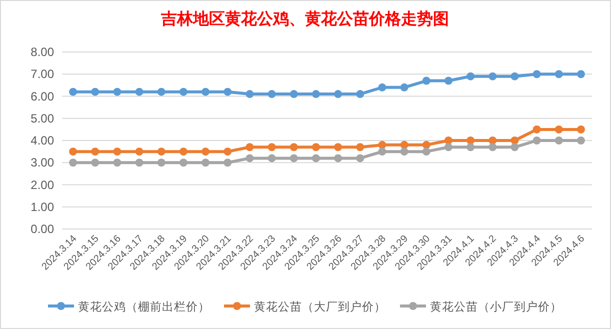 The image size is (611, 329). What do you see at coordinates (42, 52) in the screenshot?
I see `y-tick-label: 8.00` at bounding box center [42, 52].